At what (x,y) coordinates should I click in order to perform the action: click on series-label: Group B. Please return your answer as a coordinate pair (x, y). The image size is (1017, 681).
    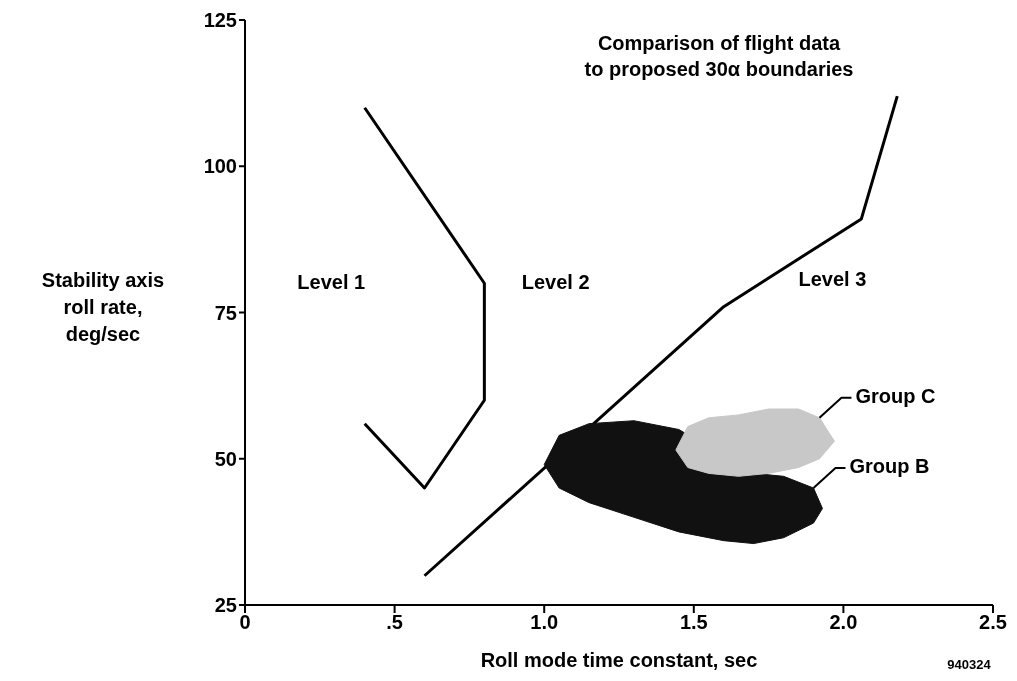
    Looking at the image, I should click on (889, 466).